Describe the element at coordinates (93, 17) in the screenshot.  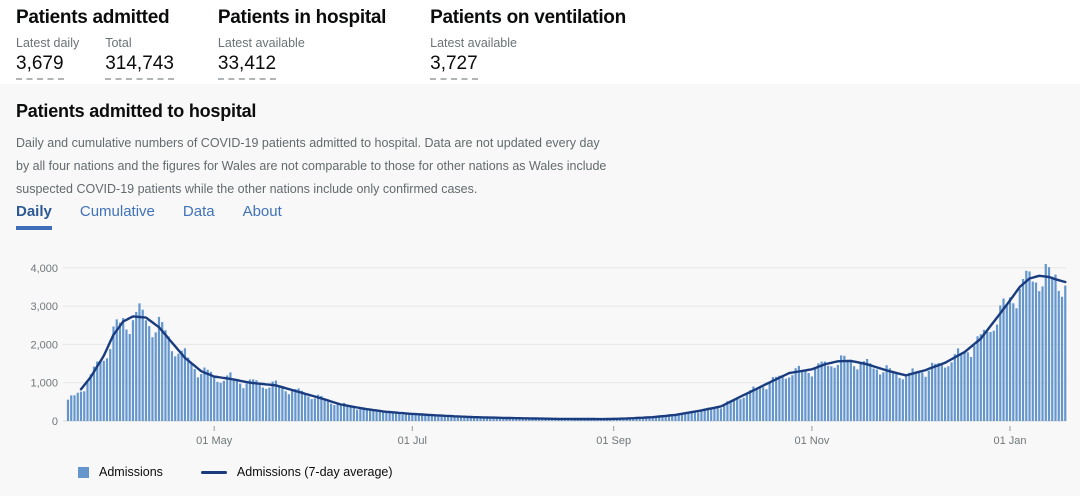
I see `stat-title: Patients admitted` at that location.